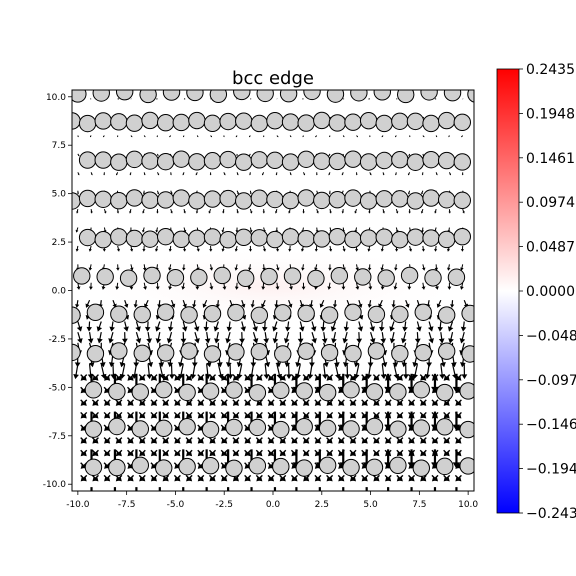 This screenshot has width=576, height=576. I want to click on strain-tint, so click(273, 286).